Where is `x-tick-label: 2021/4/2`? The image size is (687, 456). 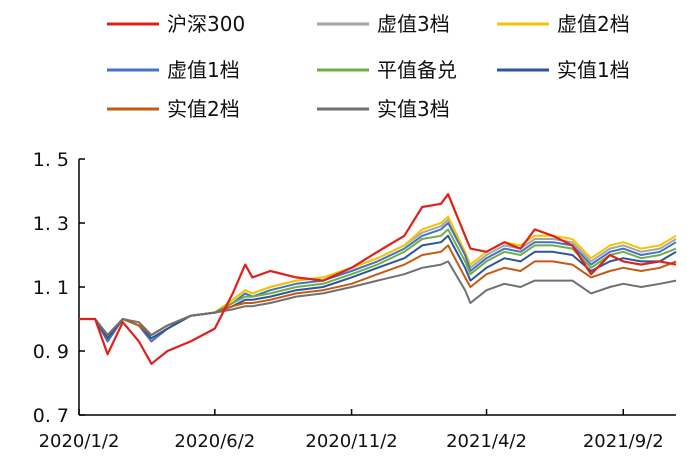
x-tick-label: 2021/4/2 is located at coordinates (486, 441).